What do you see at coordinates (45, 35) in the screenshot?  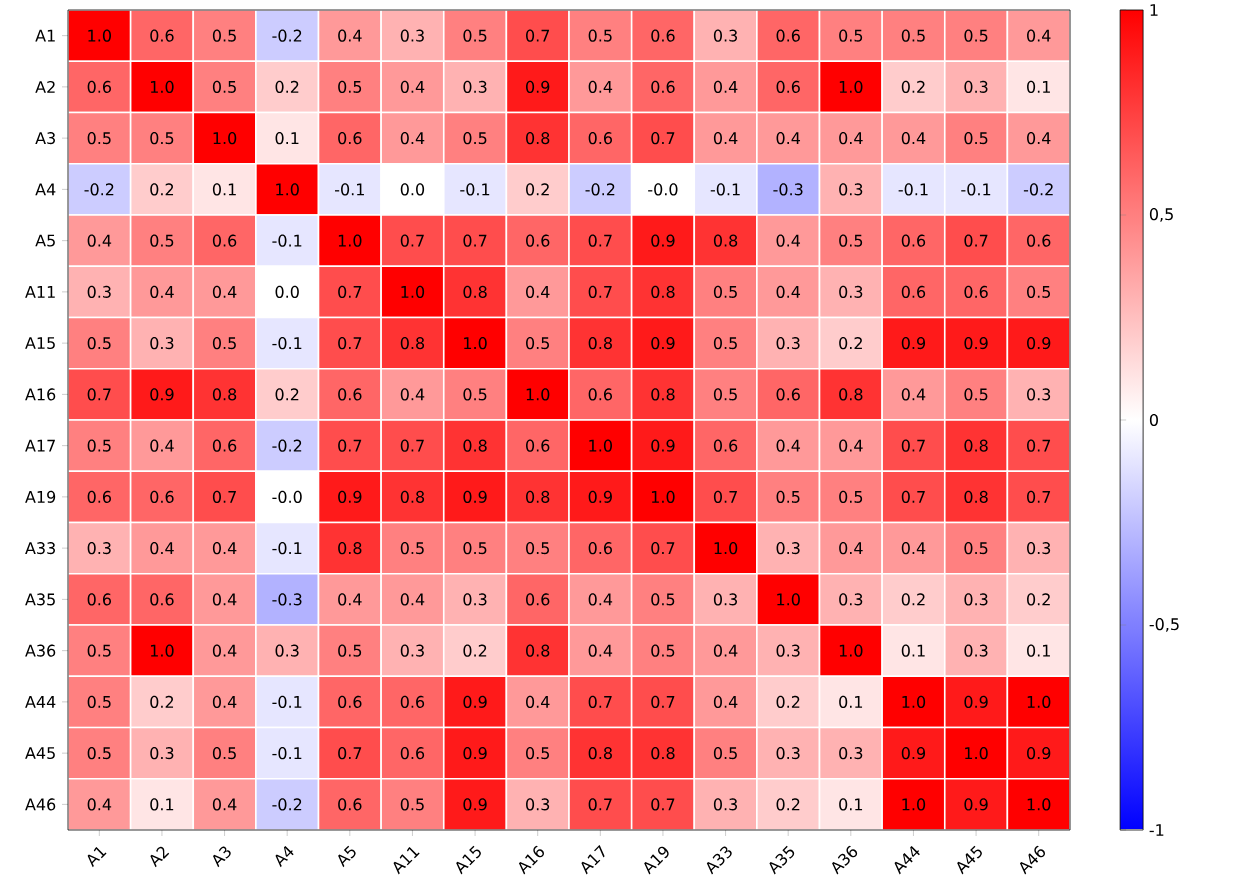 I see `y-tick-label: A1` at bounding box center [45, 35].